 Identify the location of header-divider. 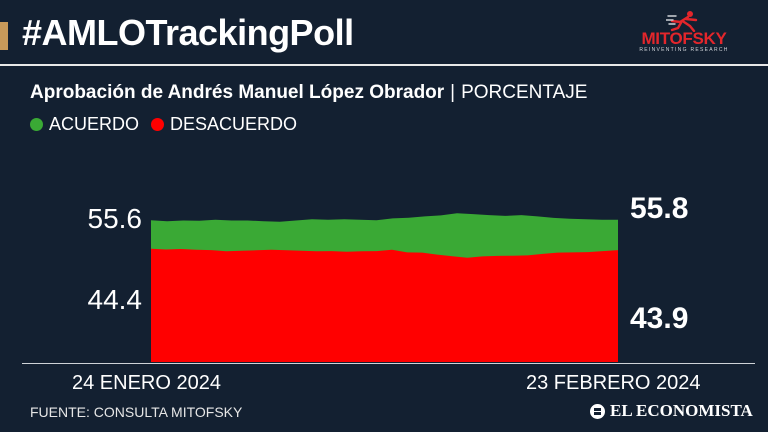
(384, 65).